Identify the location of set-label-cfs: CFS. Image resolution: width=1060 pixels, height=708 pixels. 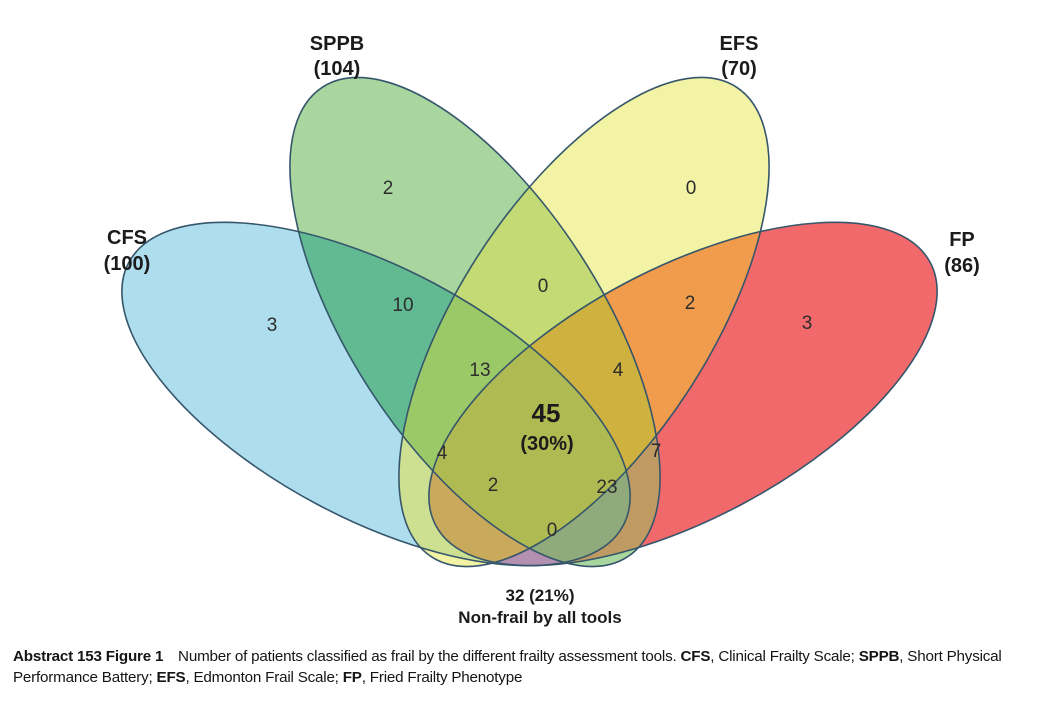
(127, 238).